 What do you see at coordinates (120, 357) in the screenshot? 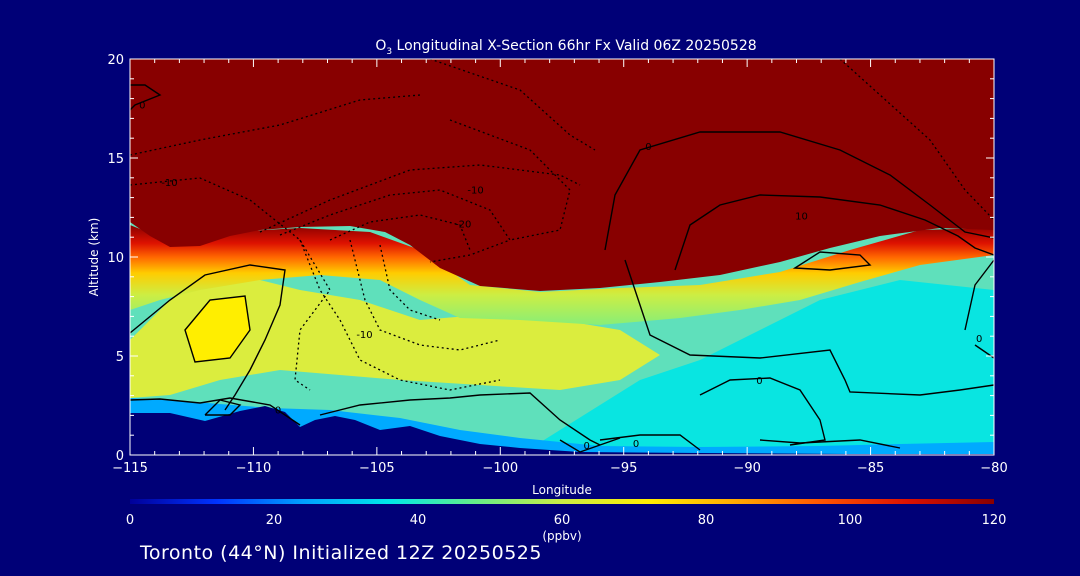
I see `y-tick-label: 5` at bounding box center [120, 357].